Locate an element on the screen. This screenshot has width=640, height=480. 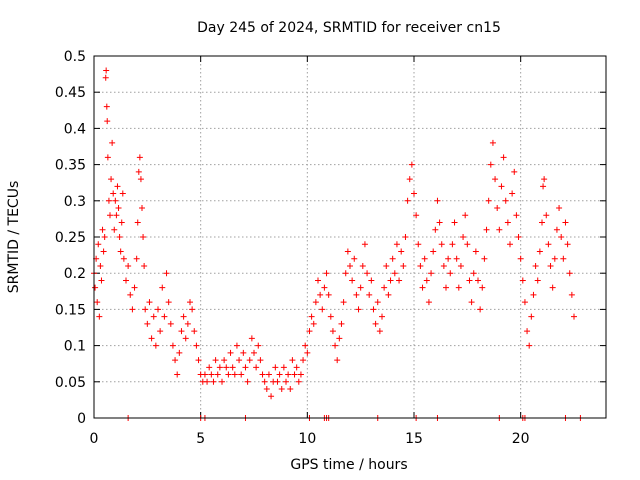
x-tick-label: 0 is located at coordinates (94, 439).